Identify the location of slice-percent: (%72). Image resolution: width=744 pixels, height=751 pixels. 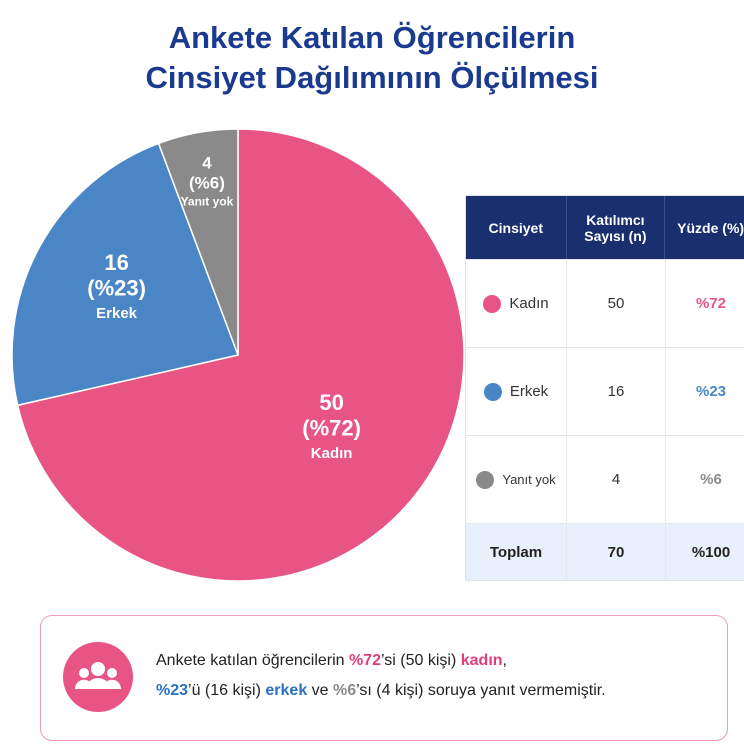
(331, 427).